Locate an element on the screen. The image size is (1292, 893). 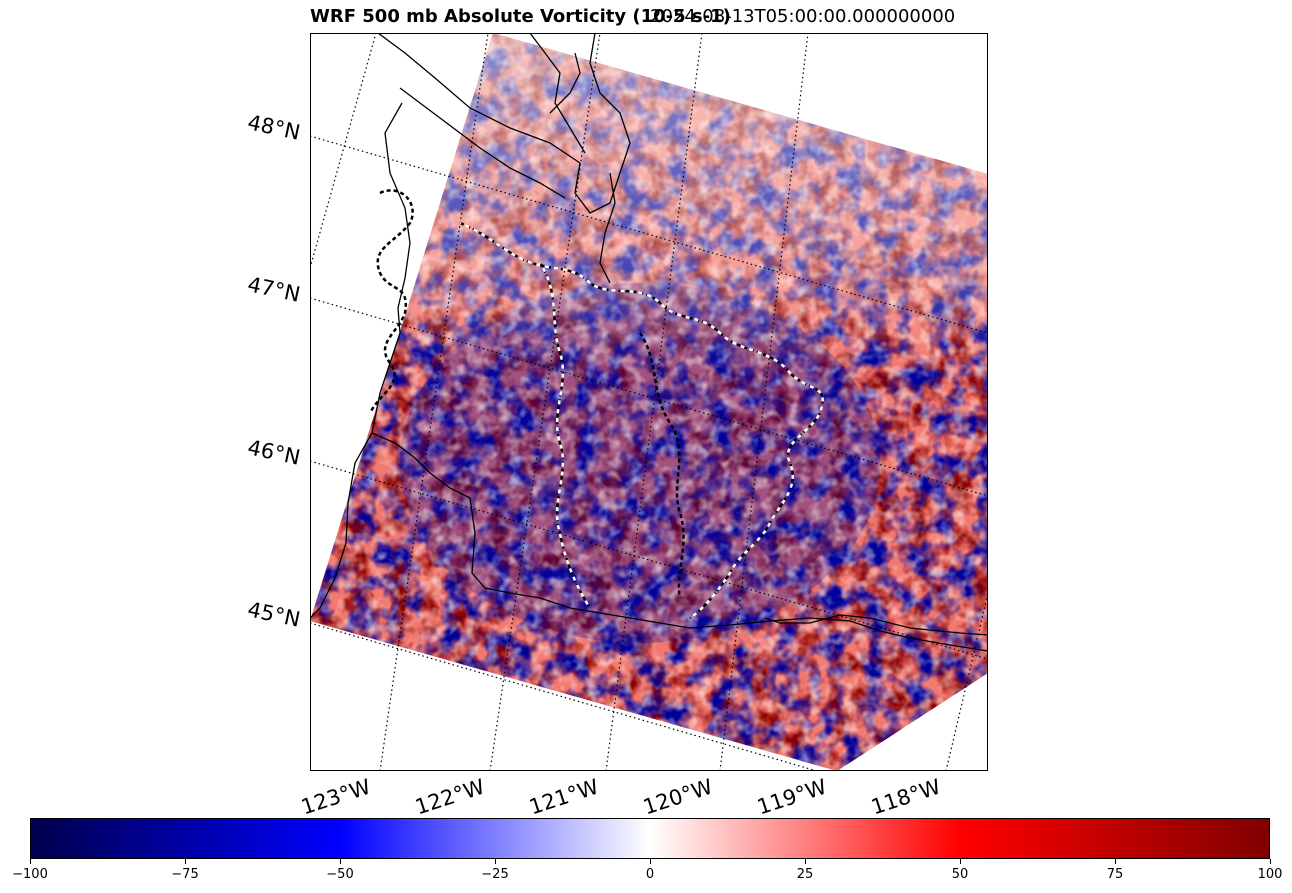
lat-label-46: 46°N is located at coordinates (274, 452).